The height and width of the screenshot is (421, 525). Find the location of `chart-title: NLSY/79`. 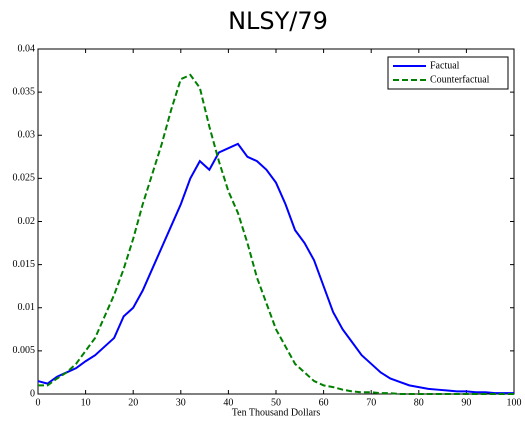

chart-title: NLSY/79 is located at coordinates (278, 21).